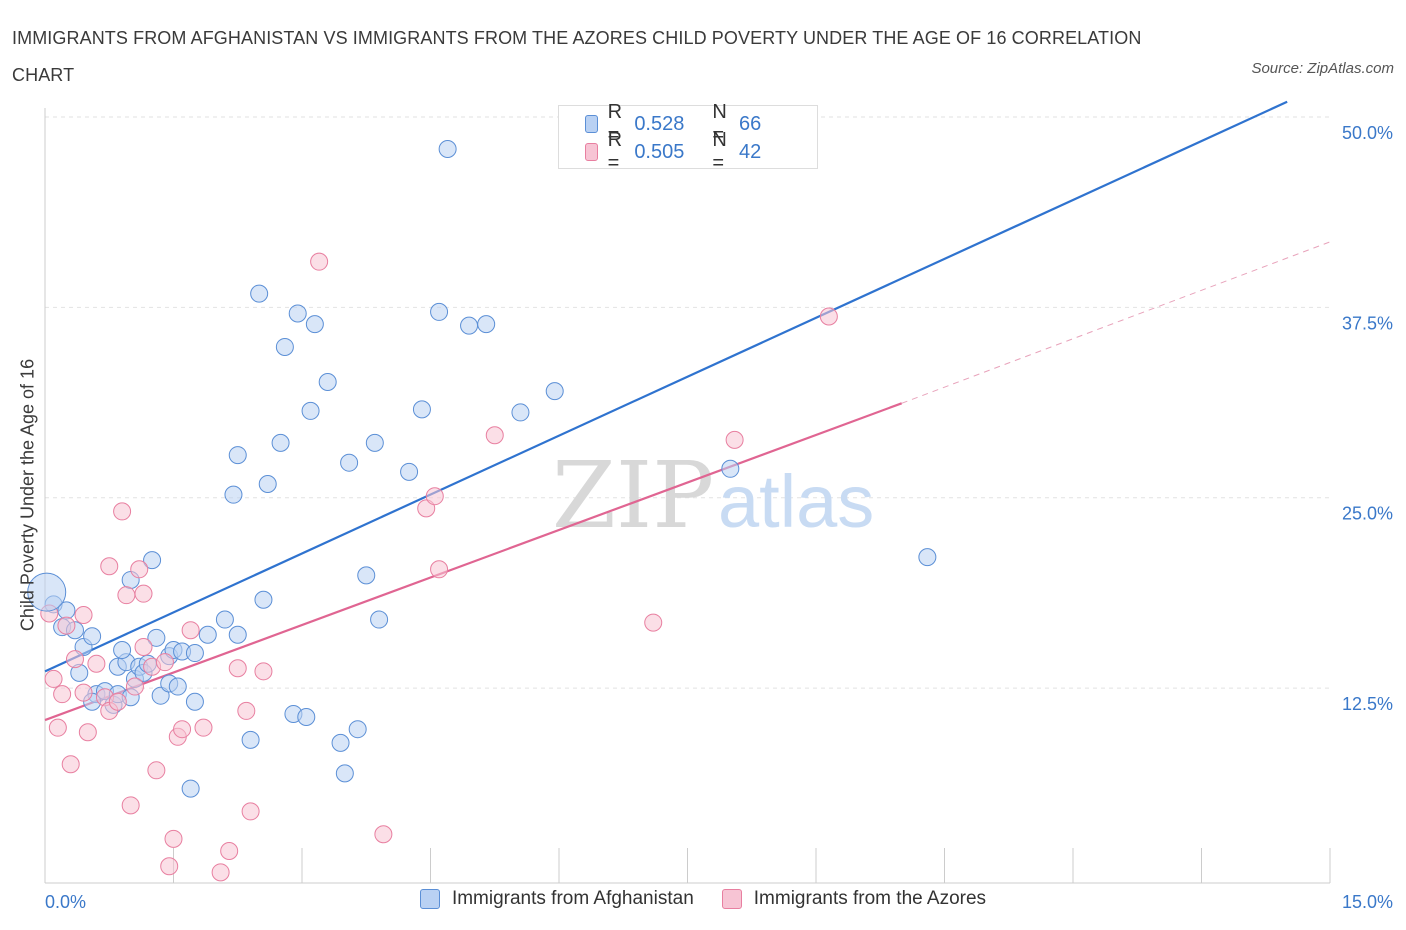 The height and width of the screenshot is (930, 1406). I want to click on legend-item-afghanistan: Immigrants from Afghanistan, so click(556, 899).